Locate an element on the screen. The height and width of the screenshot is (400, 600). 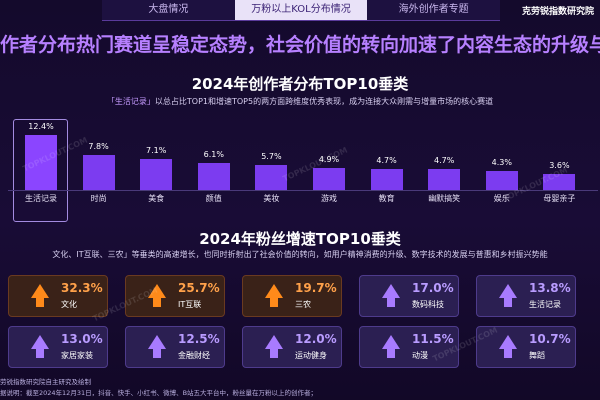
bar-category-label: 时尚 is located at coordinates (98, 198).